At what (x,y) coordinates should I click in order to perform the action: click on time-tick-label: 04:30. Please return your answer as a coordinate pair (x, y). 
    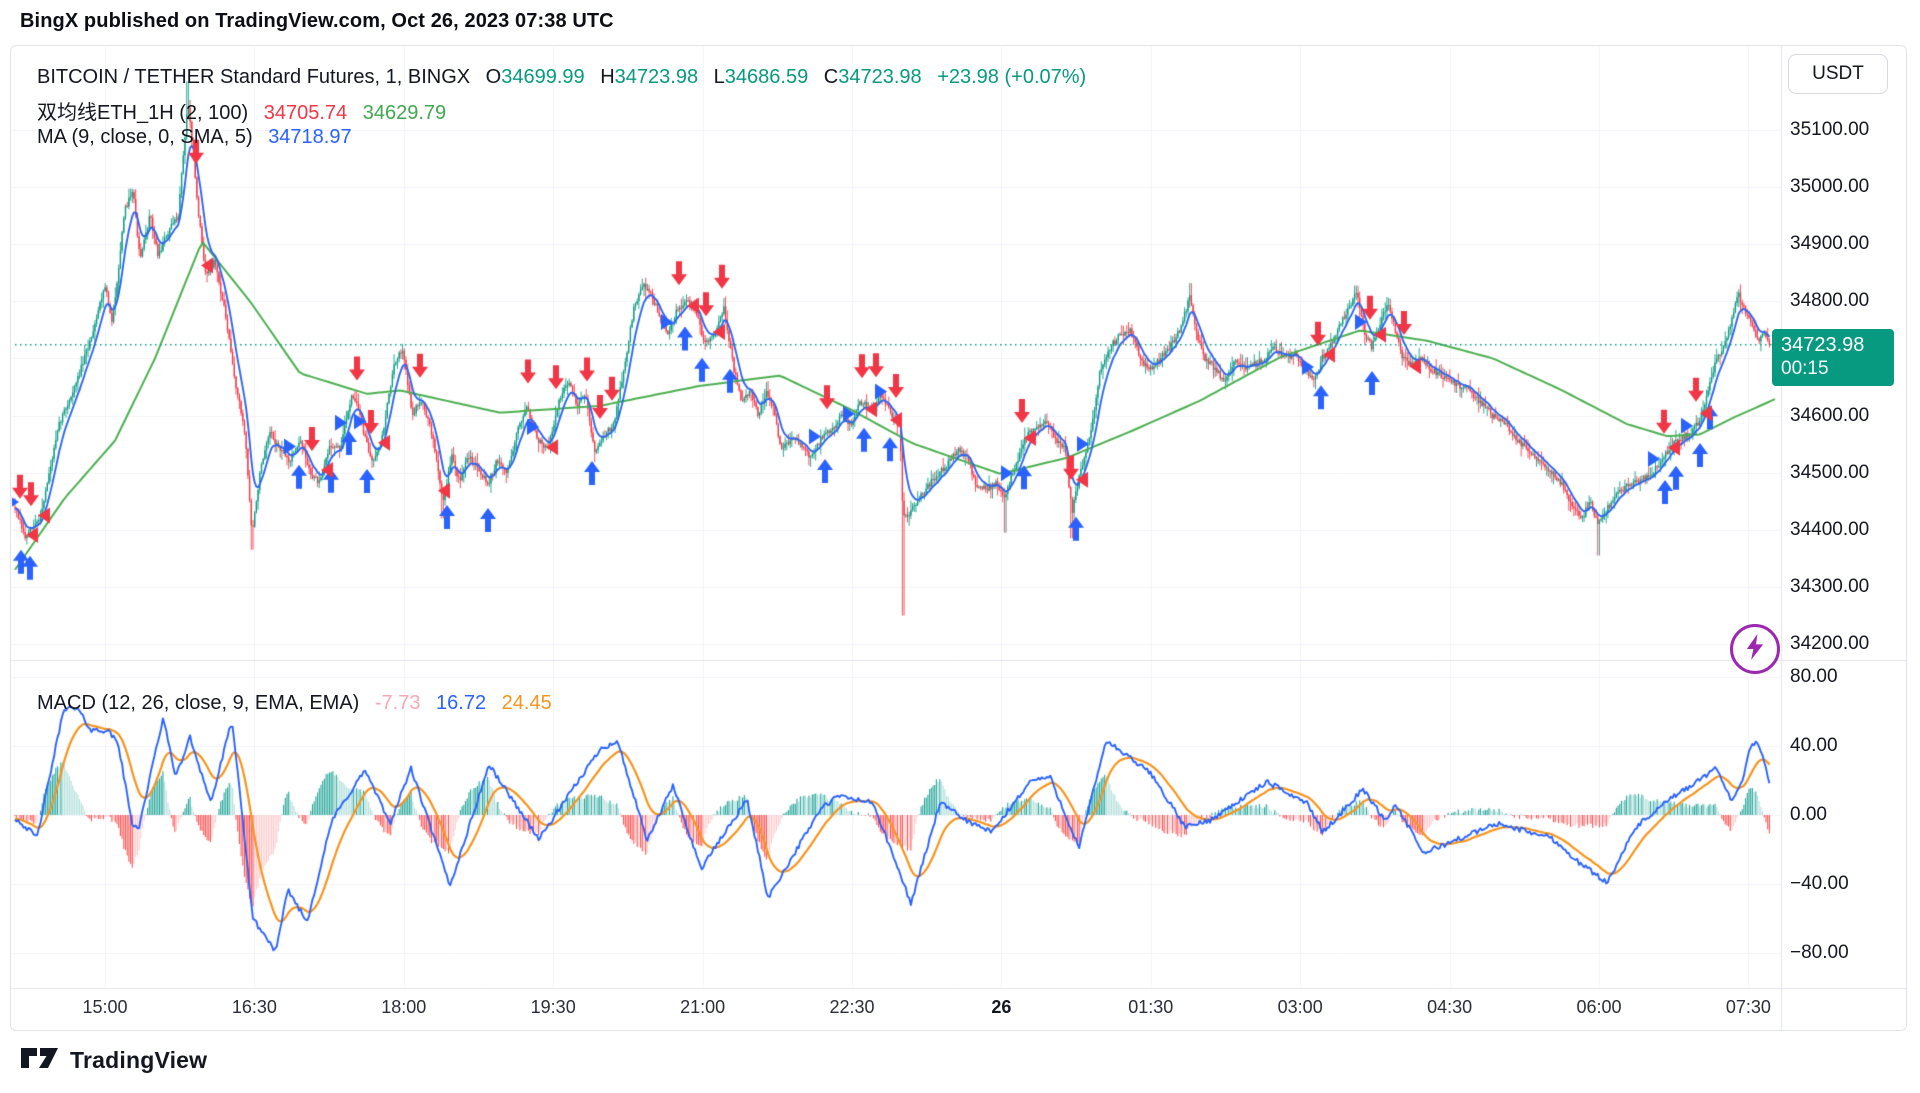
    Looking at the image, I should click on (1450, 1007).